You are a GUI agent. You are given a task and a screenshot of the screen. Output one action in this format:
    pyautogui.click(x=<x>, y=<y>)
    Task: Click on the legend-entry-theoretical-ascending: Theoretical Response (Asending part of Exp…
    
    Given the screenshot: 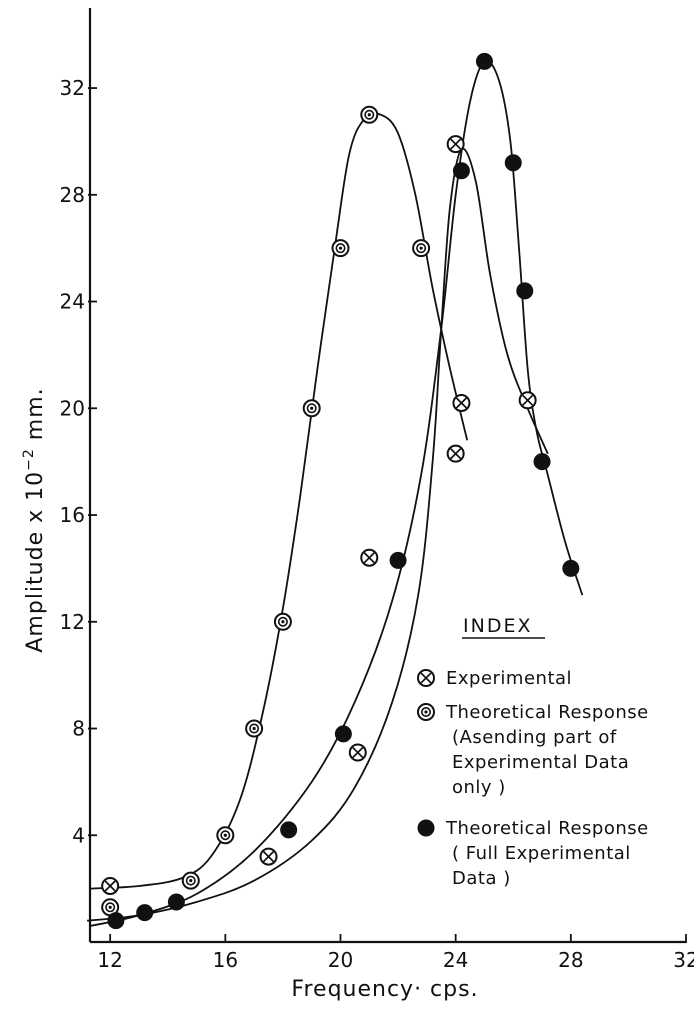 What is the action you would take?
    pyautogui.click(x=533, y=750)
    